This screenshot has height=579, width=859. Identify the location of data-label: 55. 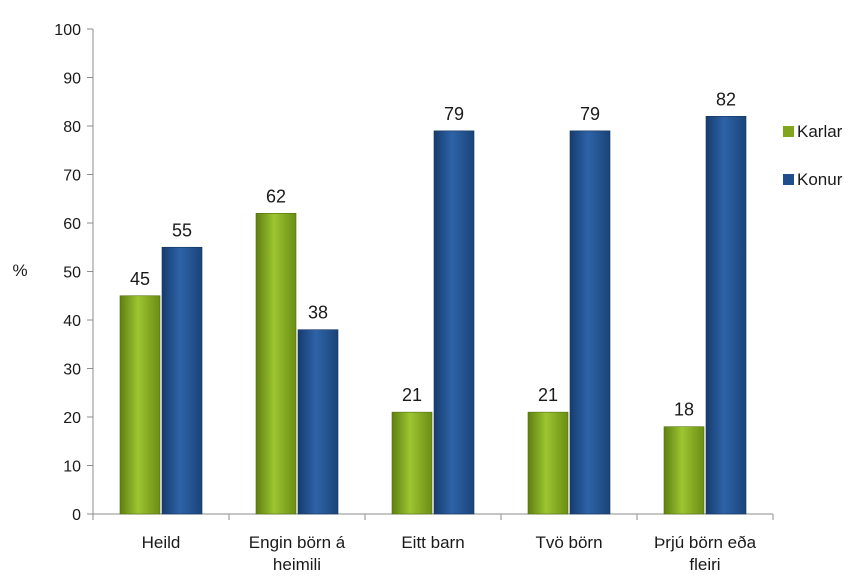
(182, 230).